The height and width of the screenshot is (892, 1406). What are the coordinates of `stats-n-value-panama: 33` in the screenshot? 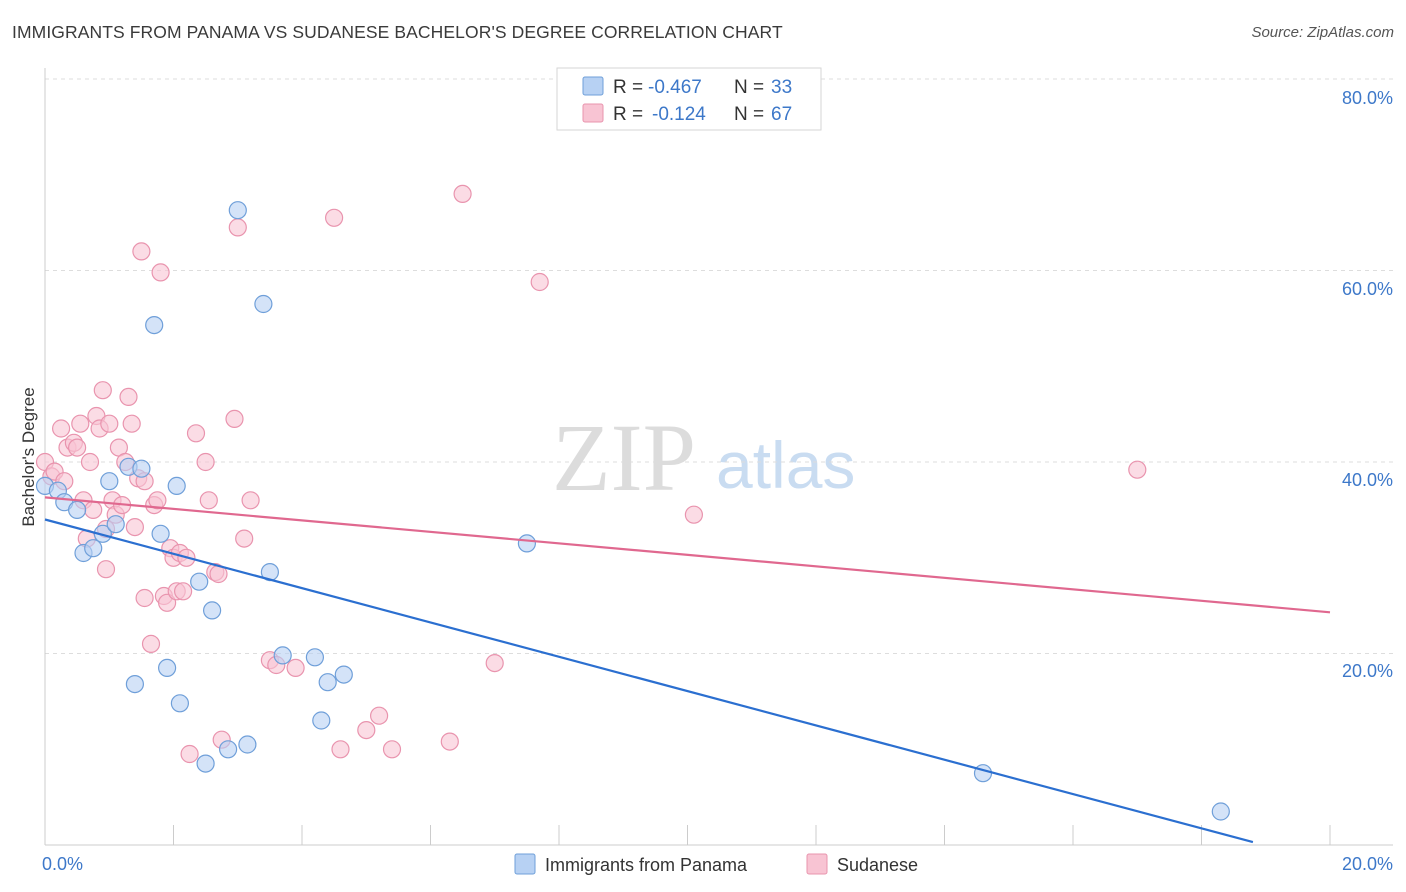 It's located at (781, 87).